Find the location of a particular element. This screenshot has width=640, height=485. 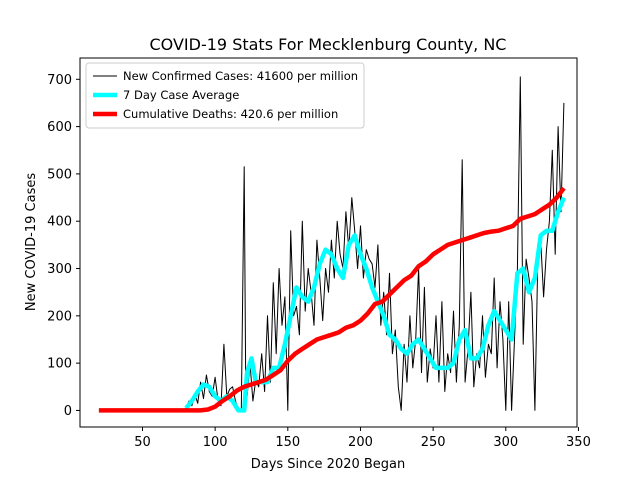

x-tick-label: 50 is located at coordinates (142, 442).